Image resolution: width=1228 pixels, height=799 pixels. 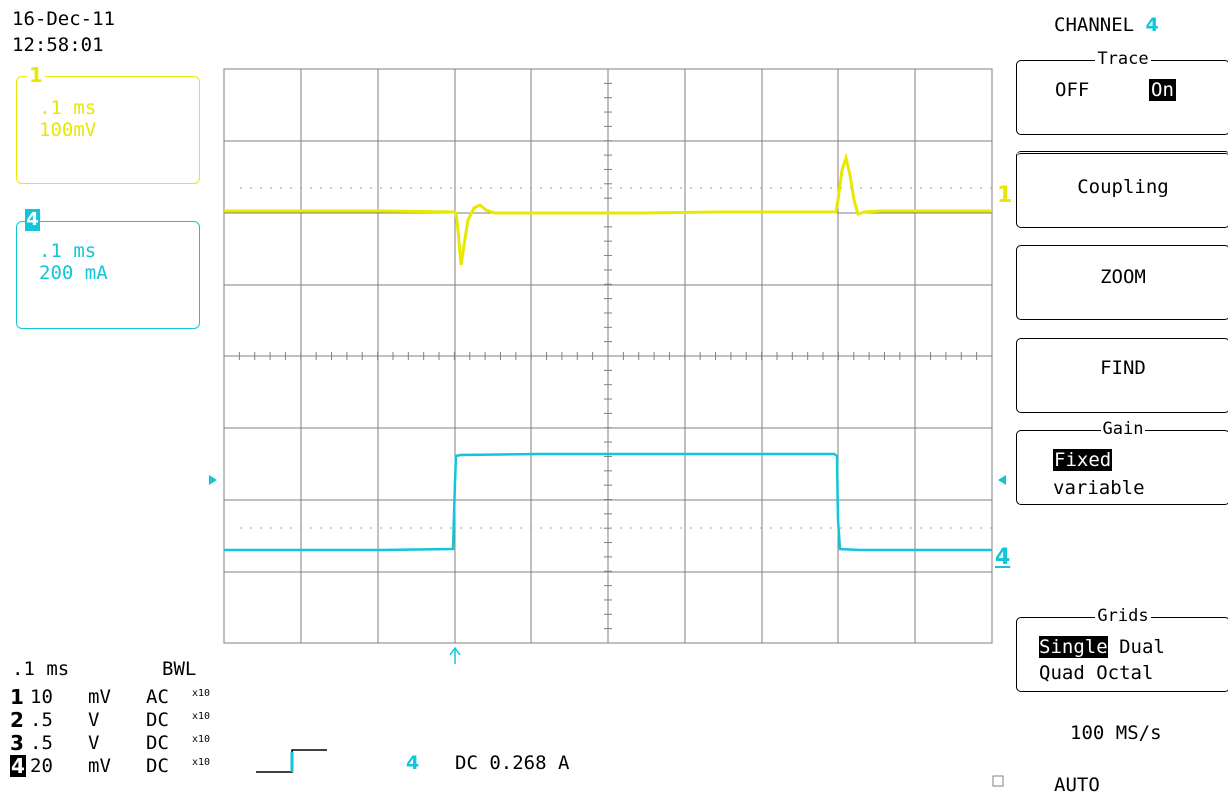 I want to click on grids-single-option: Single, so click(x=1073, y=647).